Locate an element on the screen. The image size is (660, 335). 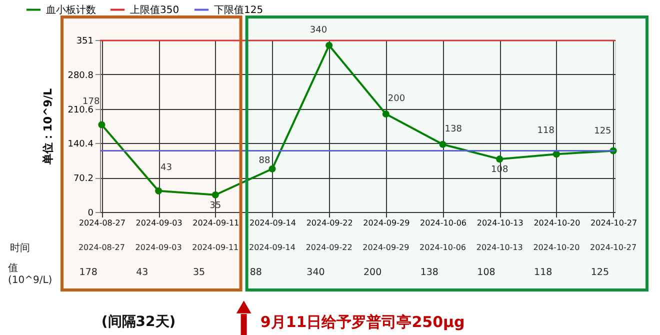
annotation: 125 is located at coordinates (603, 131).